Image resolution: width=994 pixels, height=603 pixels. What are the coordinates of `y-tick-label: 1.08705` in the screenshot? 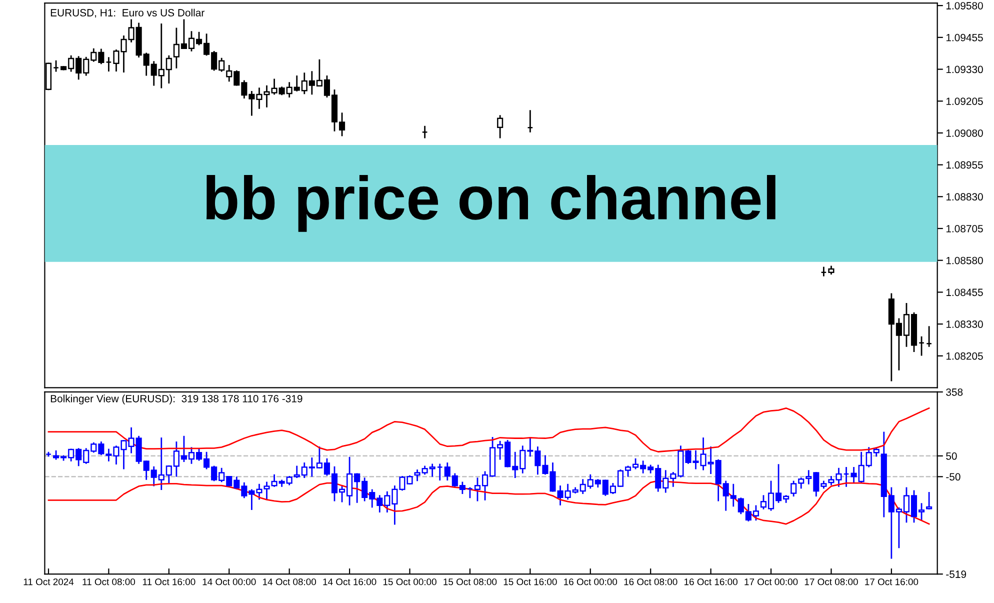 It's located at (964, 228).